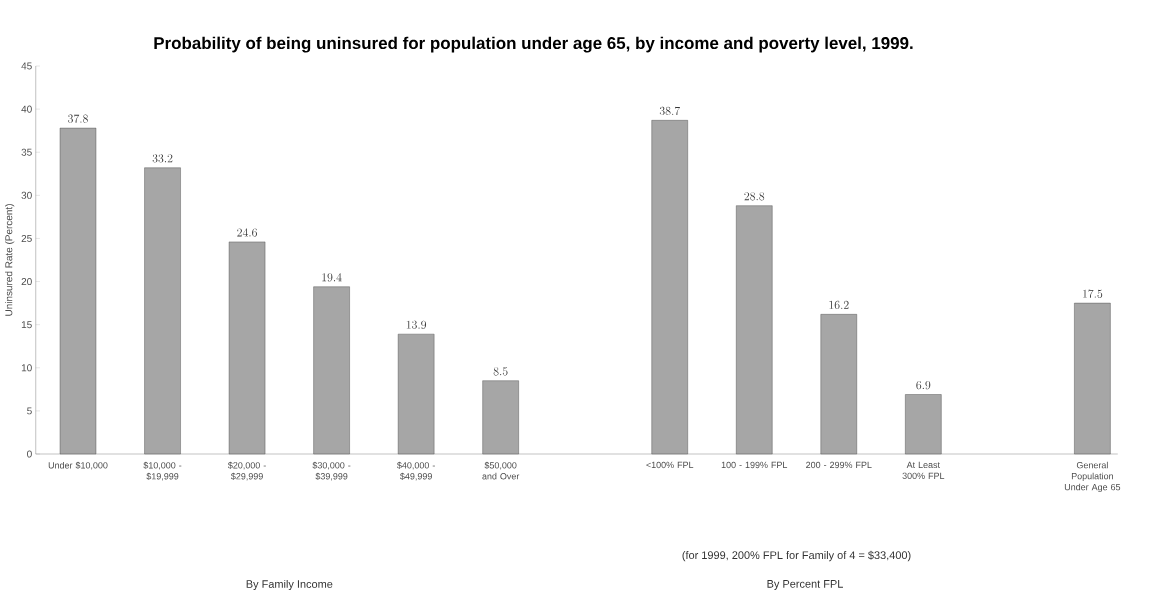 Image resolution: width=1160 pixels, height=597 pixels. I want to click on x-tick-label: At Least 300% FPL, so click(923, 470).